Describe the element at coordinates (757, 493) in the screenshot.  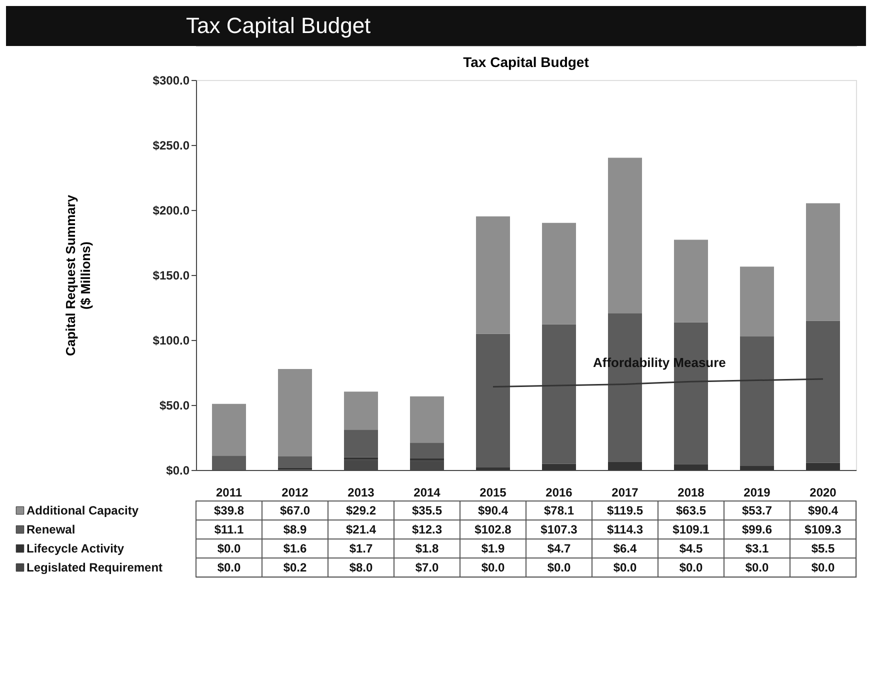
I see `x-tick-label: 2019` at that location.